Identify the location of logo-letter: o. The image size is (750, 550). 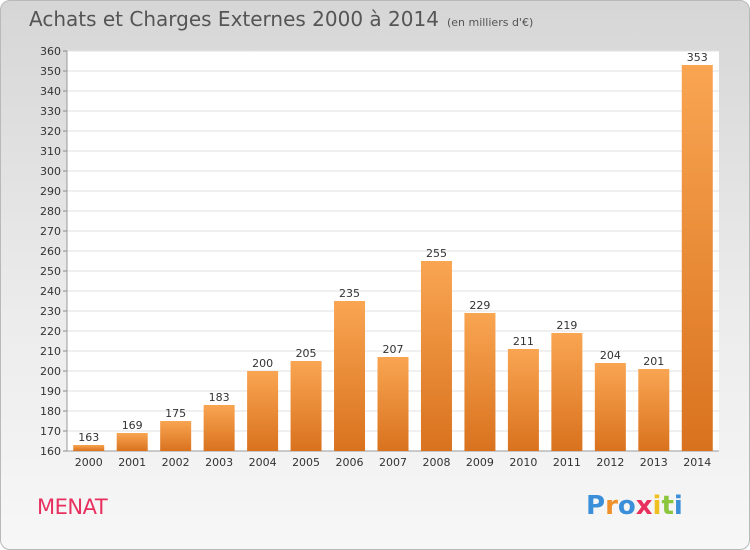
(626, 506).